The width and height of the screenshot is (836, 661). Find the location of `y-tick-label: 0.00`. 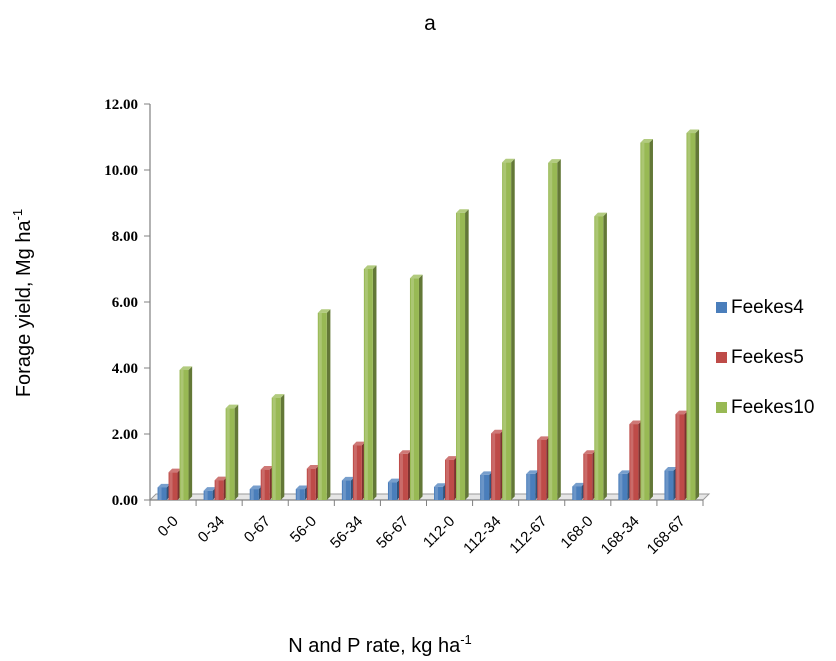

y-tick-label: 0.00 is located at coordinates (125, 501).